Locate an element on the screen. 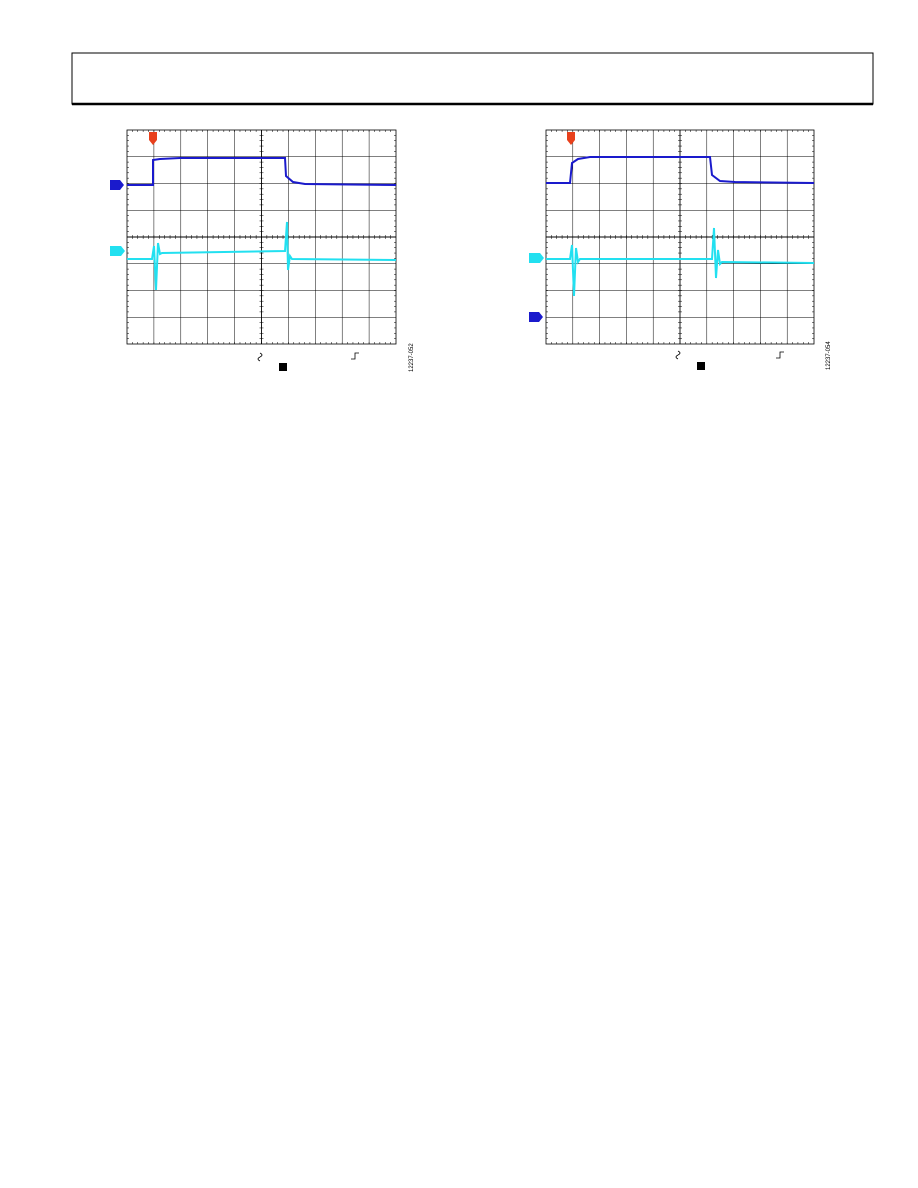  header-box is located at coordinates (472, 78).